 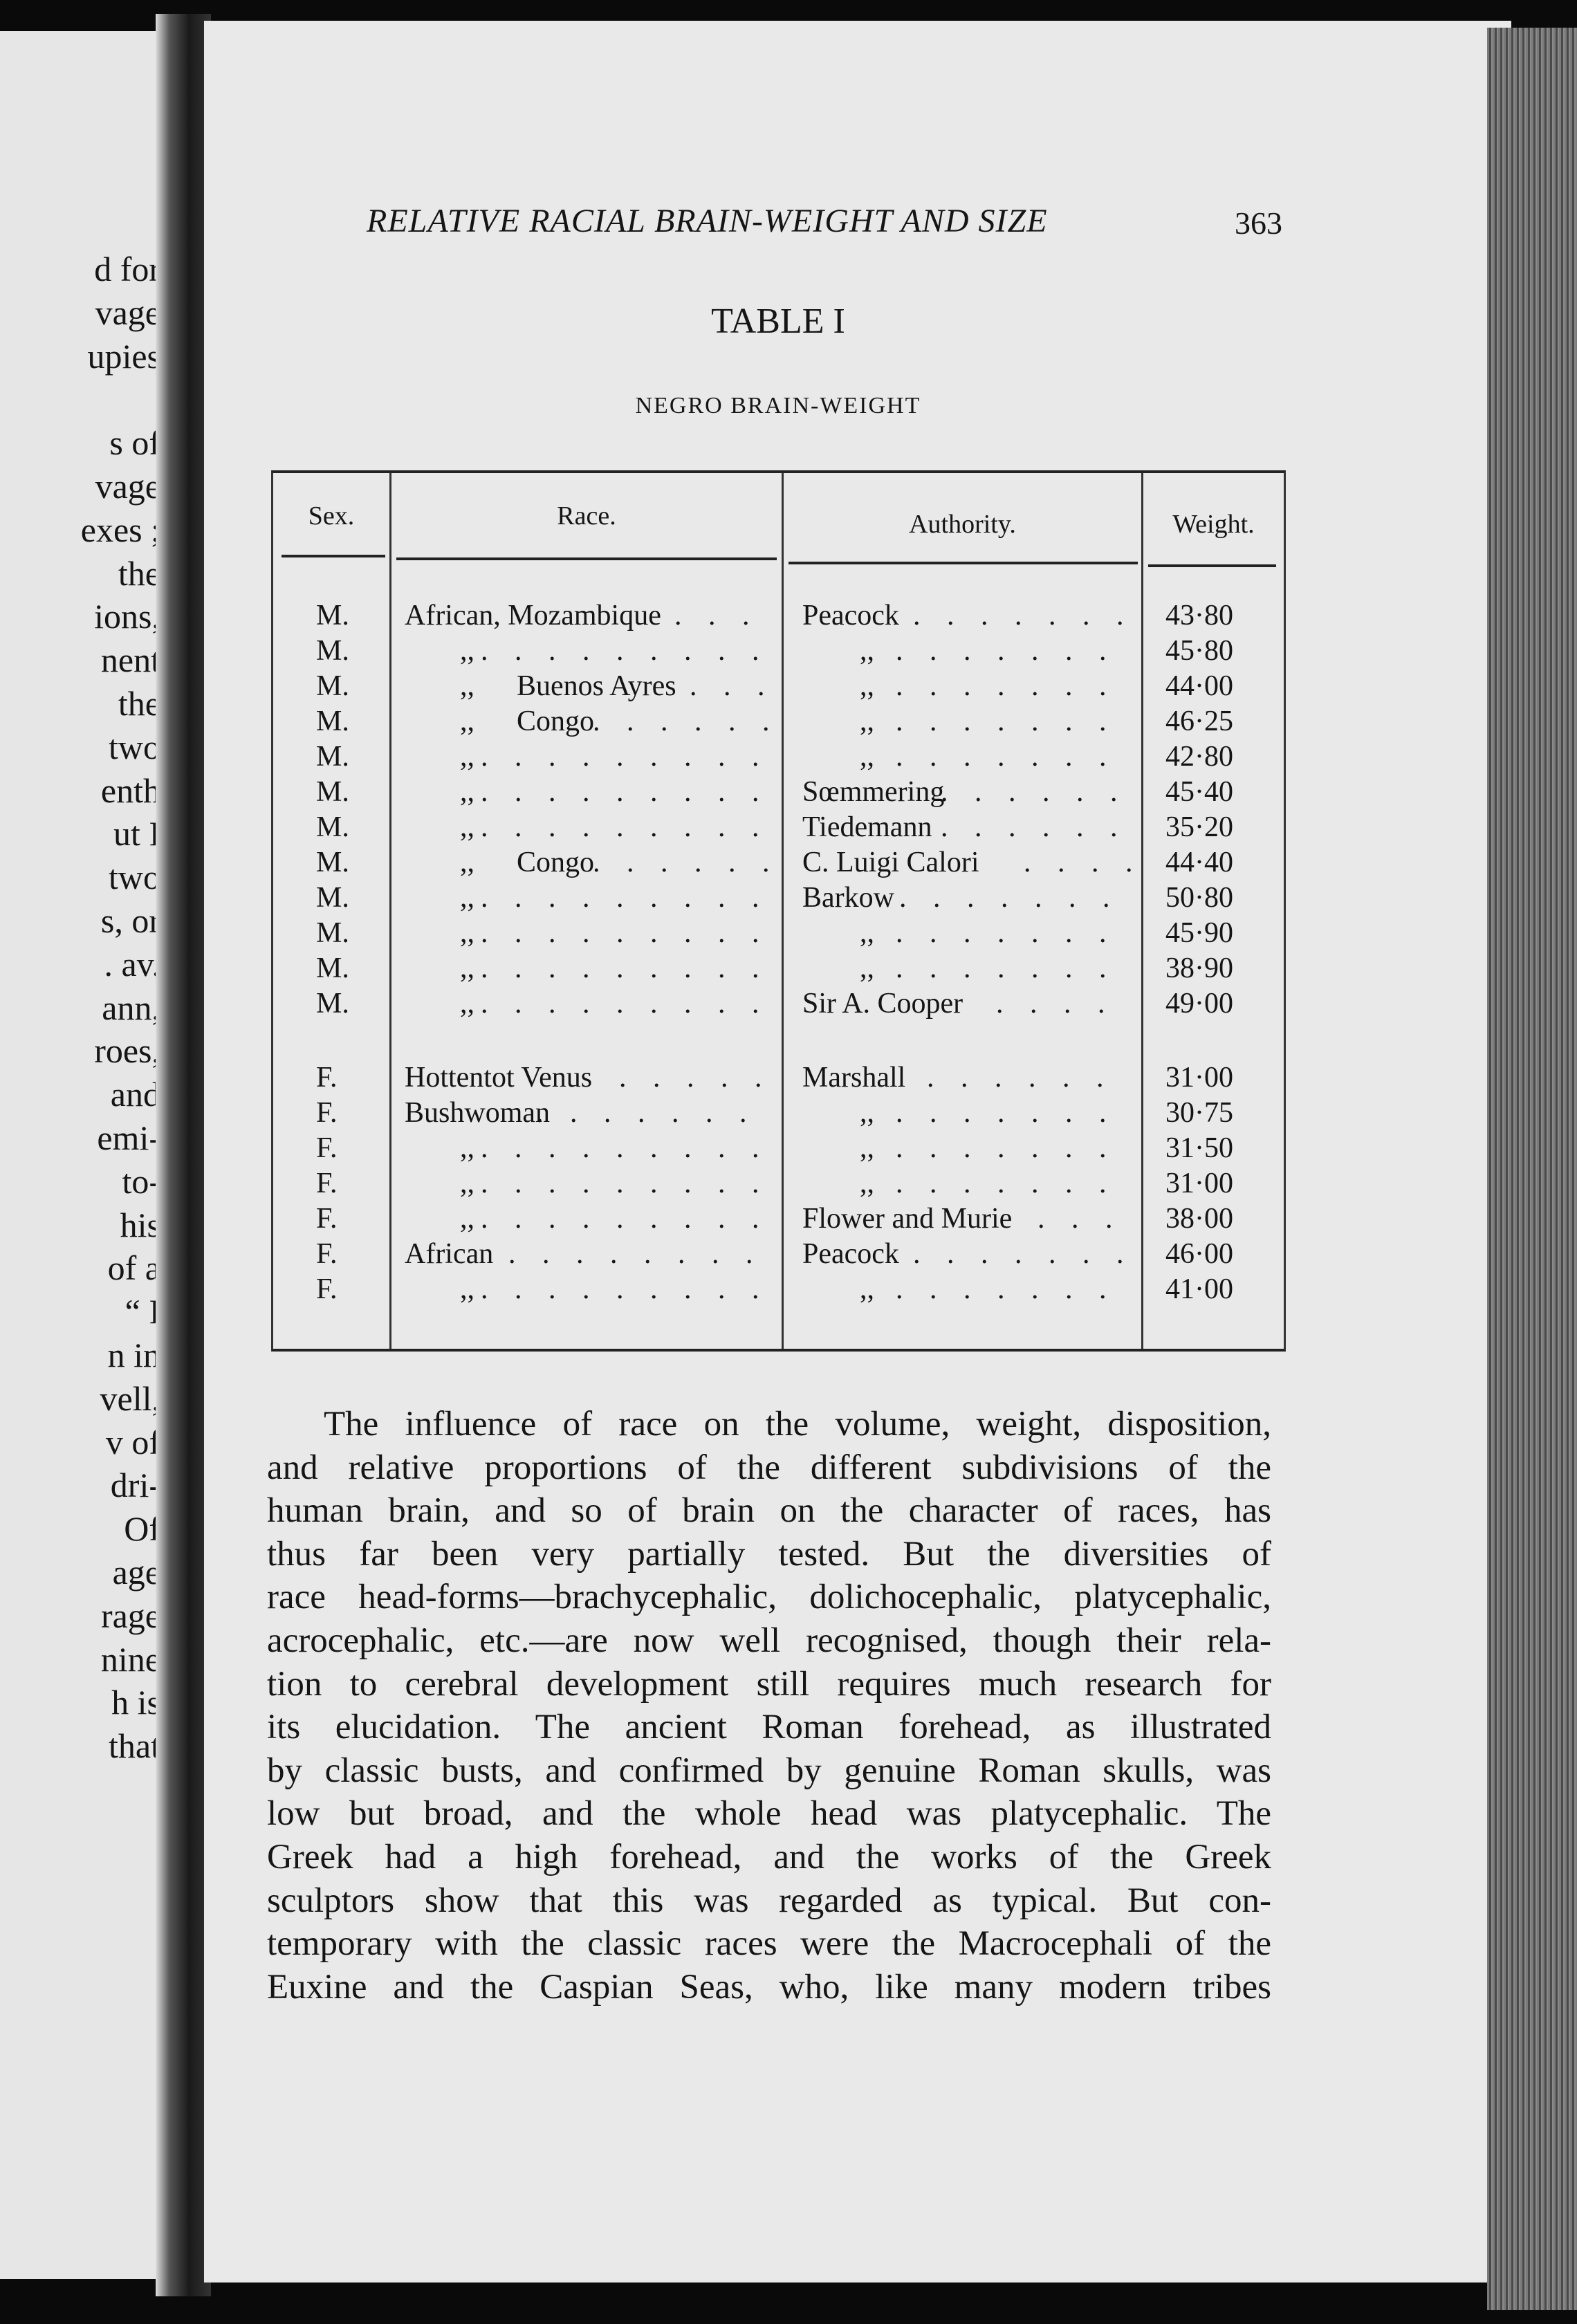 I want to click on facing-page-line: “ I, so click(x=142, y=1311).